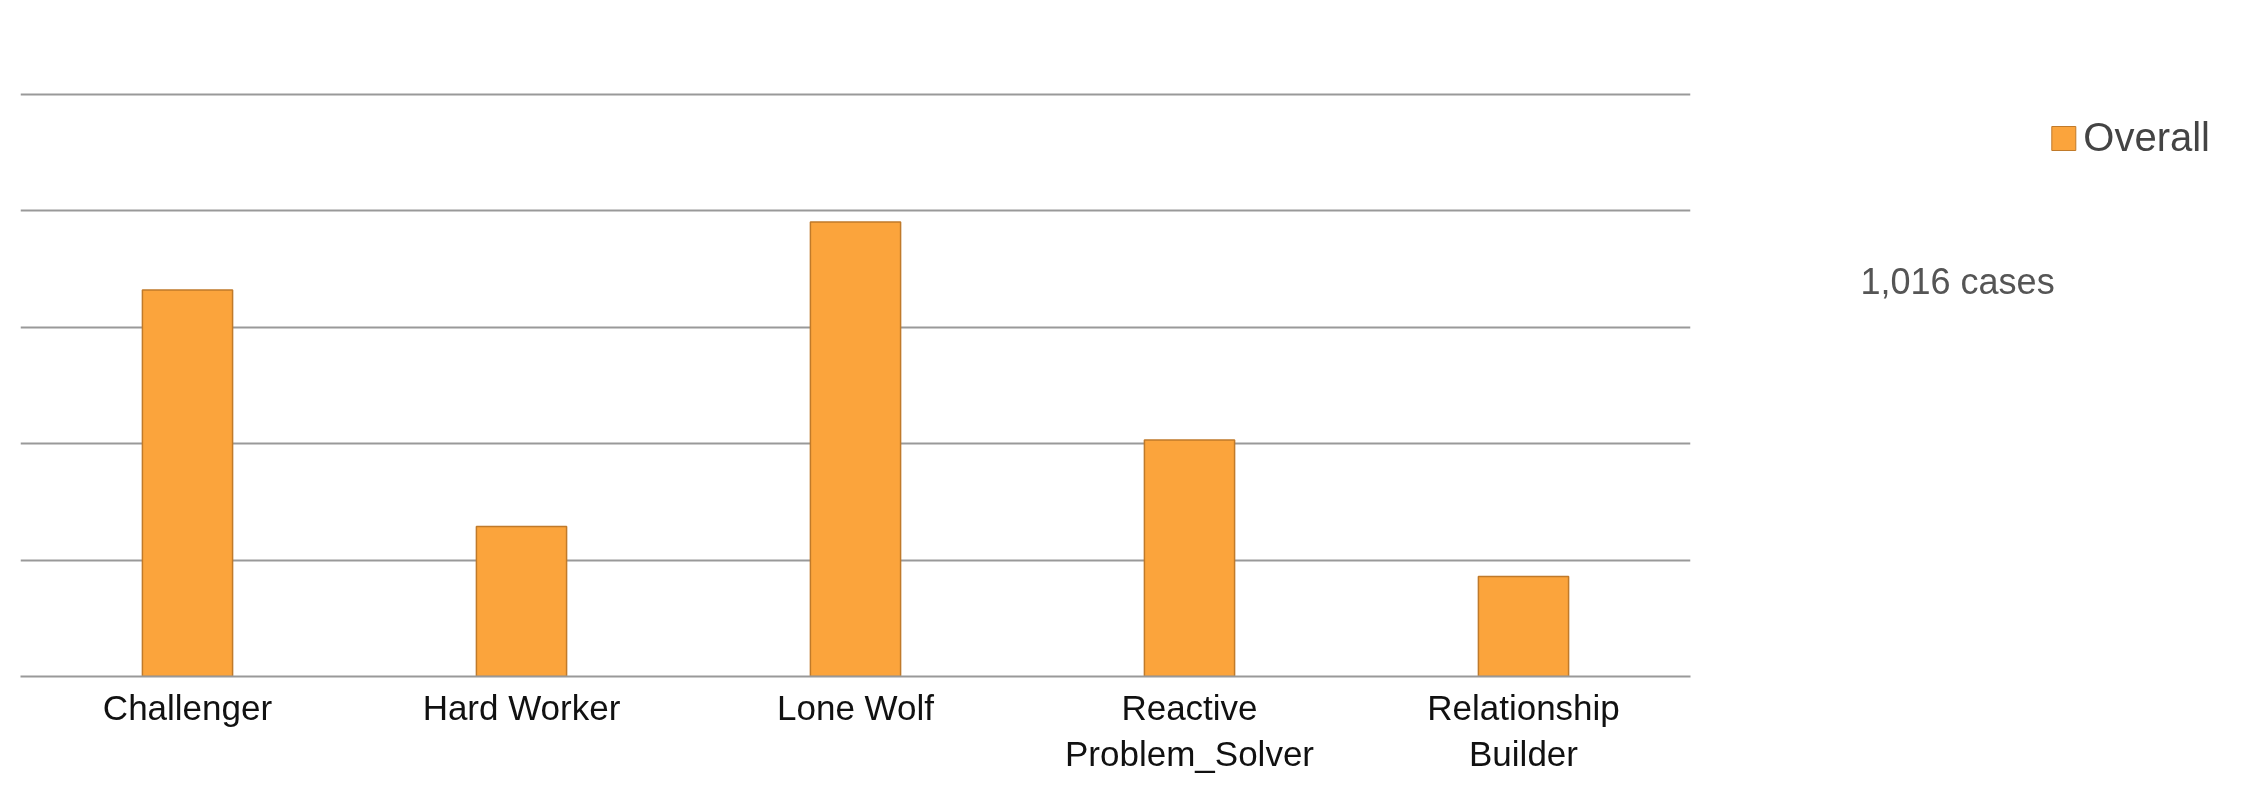 The width and height of the screenshot is (2250, 806). Describe the element at coordinates (2146, 137) in the screenshot. I see `legend-label: Overall` at that location.